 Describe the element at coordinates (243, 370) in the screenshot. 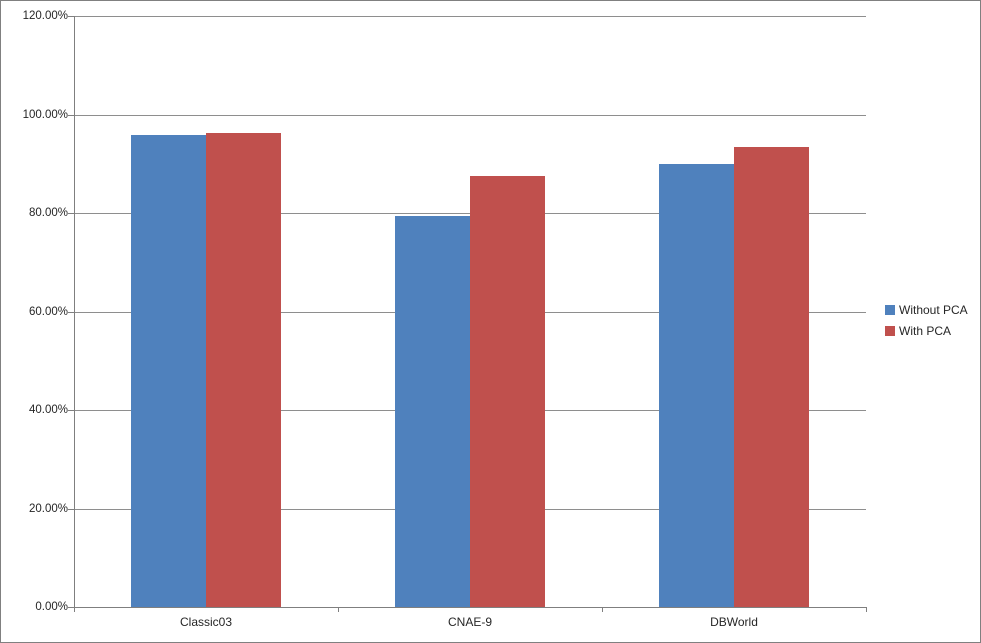

I see `bar-with-pca-classic03` at that location.